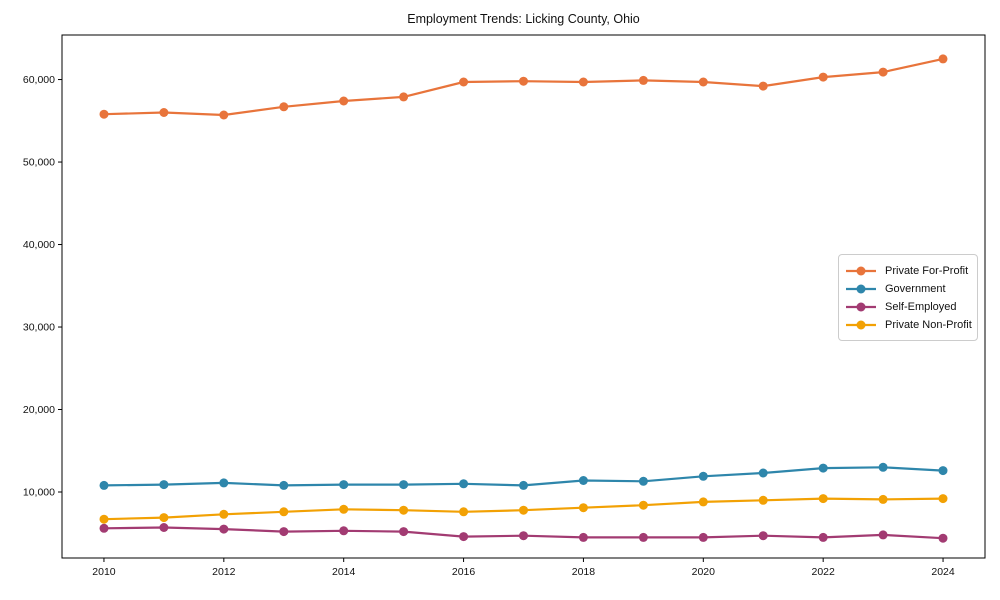 Image resolution: width=1000 pixels, height=600 pixels. Describe the element at coordinates (704, 572) in the screenshot. I see `x-tick-label: 2020` at that location.